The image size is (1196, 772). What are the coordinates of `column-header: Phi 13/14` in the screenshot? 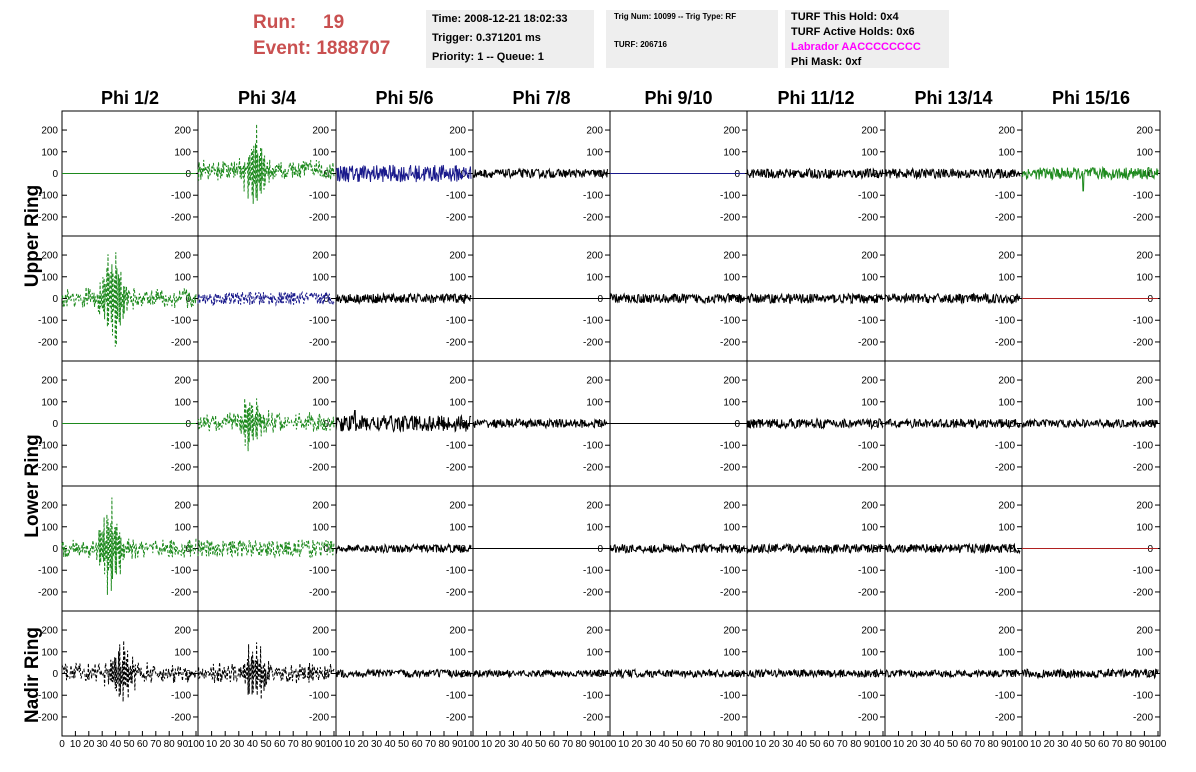 It's located at (953, 98).